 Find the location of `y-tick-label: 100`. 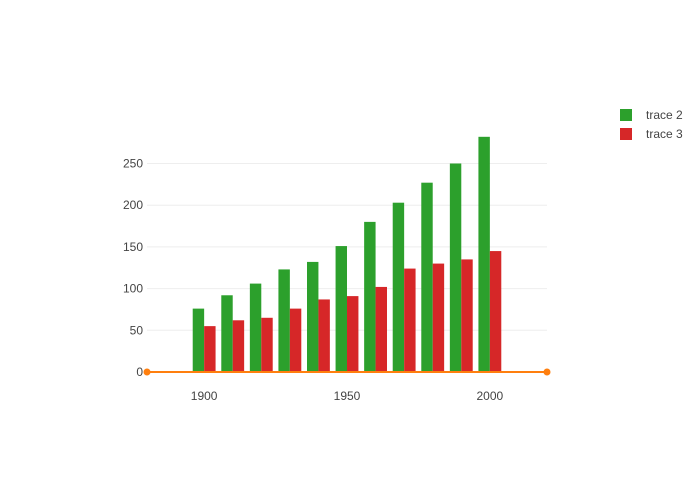

y-tick-label: 100 is located at coordinates (133, 289).